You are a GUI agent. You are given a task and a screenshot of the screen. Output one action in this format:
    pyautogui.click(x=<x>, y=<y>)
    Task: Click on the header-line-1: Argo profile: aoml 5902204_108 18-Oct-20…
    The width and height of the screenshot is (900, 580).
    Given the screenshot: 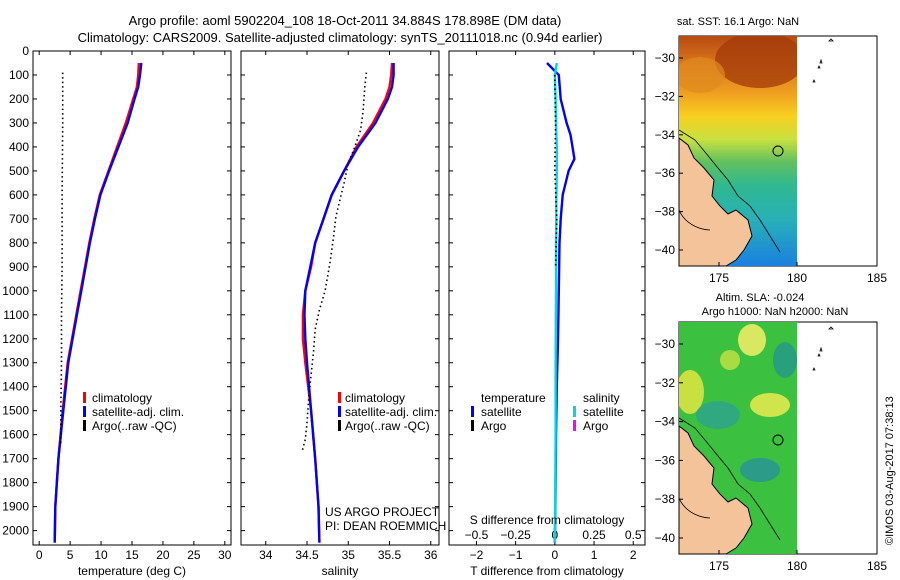 What is the action you would take?
    pyautogui.click(x=345, y=20)
    